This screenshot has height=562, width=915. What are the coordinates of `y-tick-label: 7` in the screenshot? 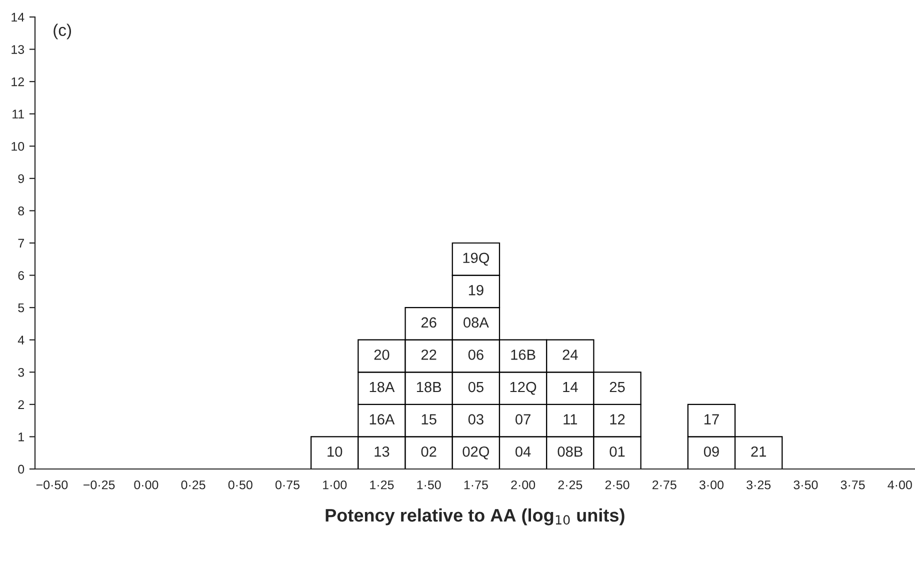 It's located at (21, 243).